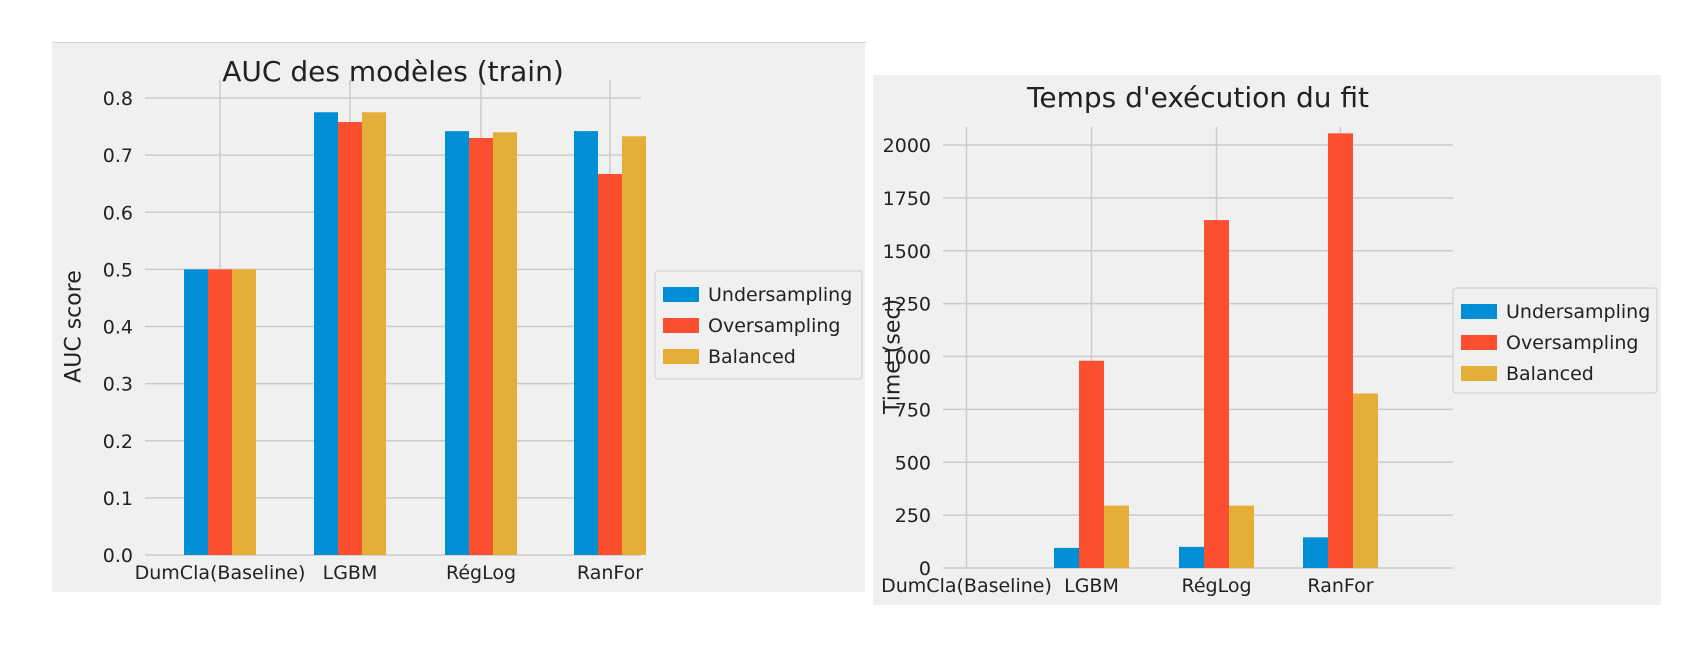  What do you see at coordinates (118, 385) in the screenshot?
I see `y-tick-label: 0.3` at bounding box center [118, 385].